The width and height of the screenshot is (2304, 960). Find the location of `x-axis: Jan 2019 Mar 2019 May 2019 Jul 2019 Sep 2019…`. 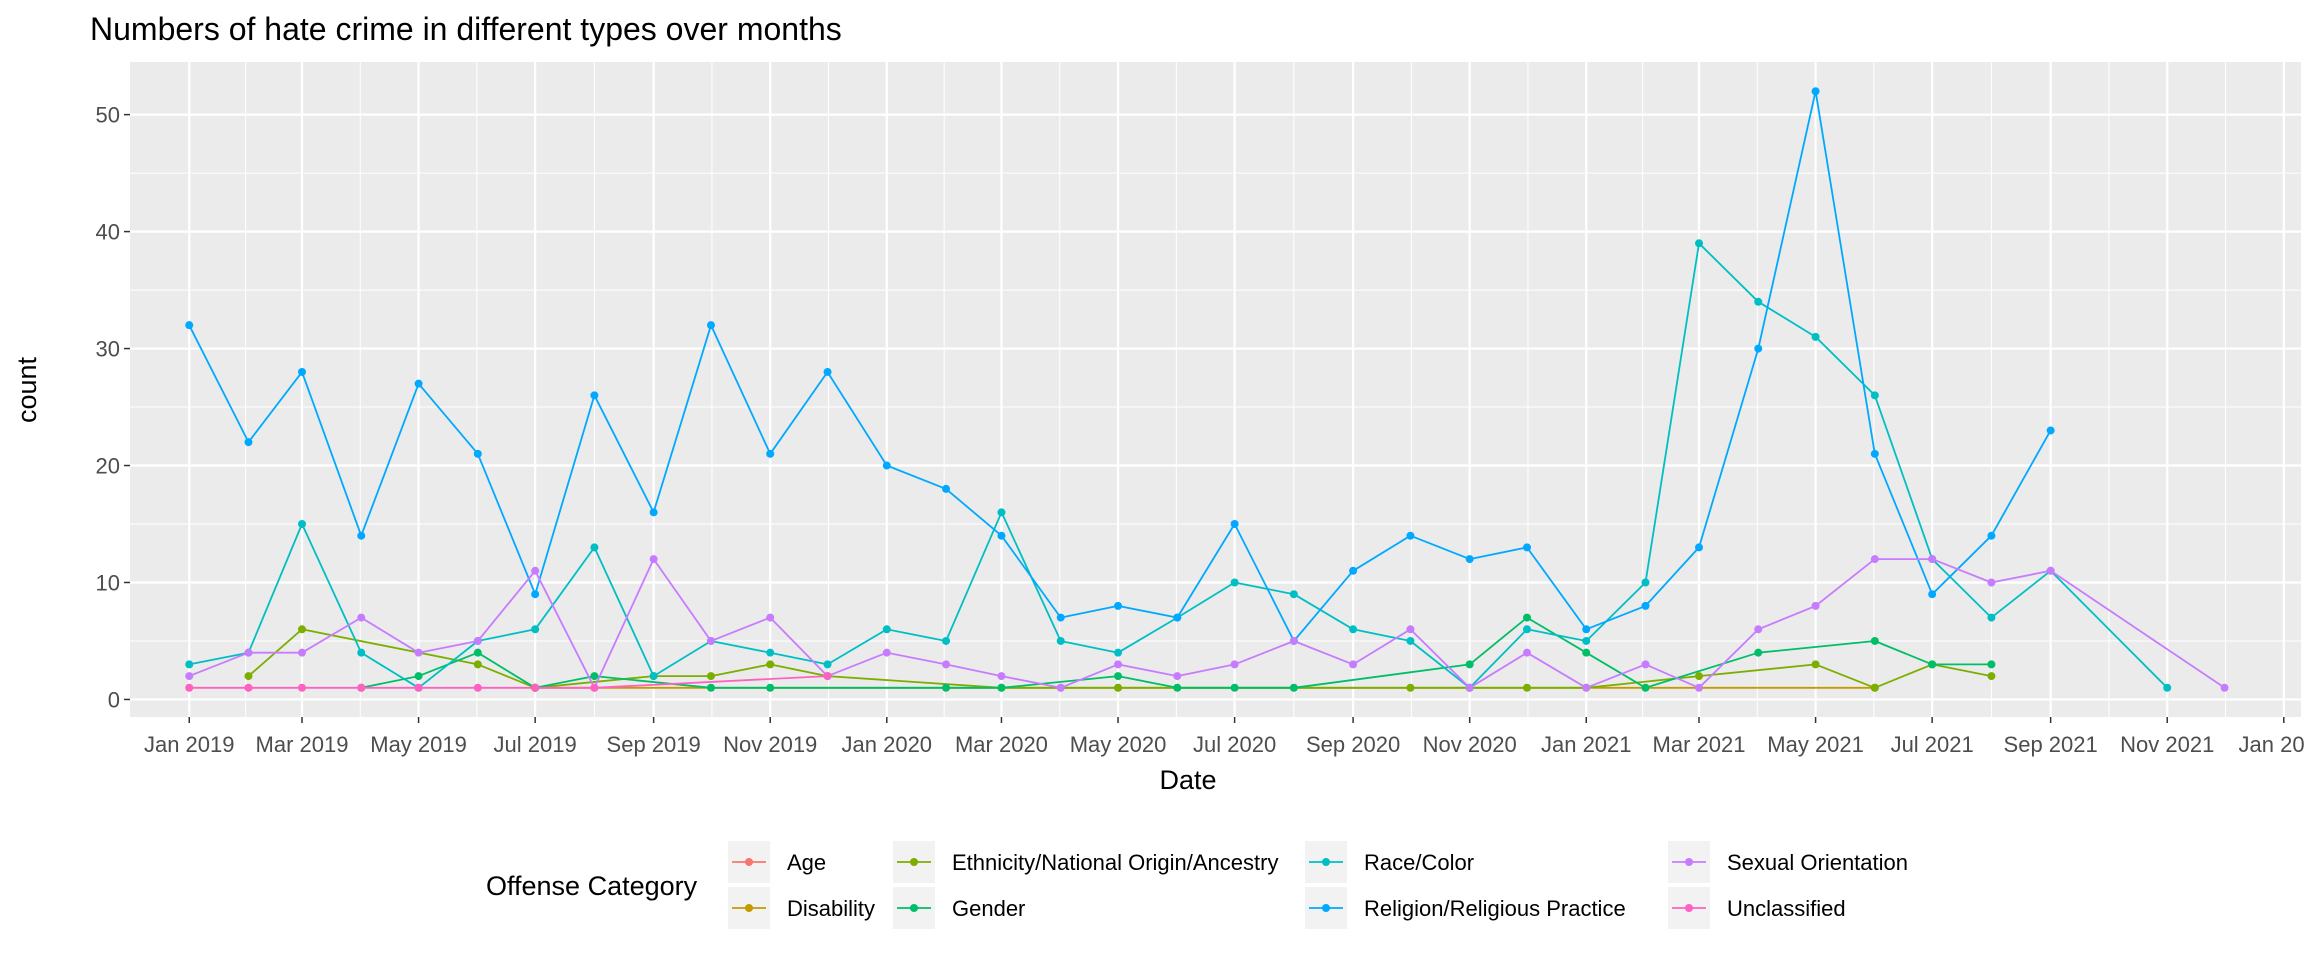

x-axis: Jan 2019 Mar 2019 May 2019 Jul 2019 Sep 2019… is located at coordinates (1224, 737).